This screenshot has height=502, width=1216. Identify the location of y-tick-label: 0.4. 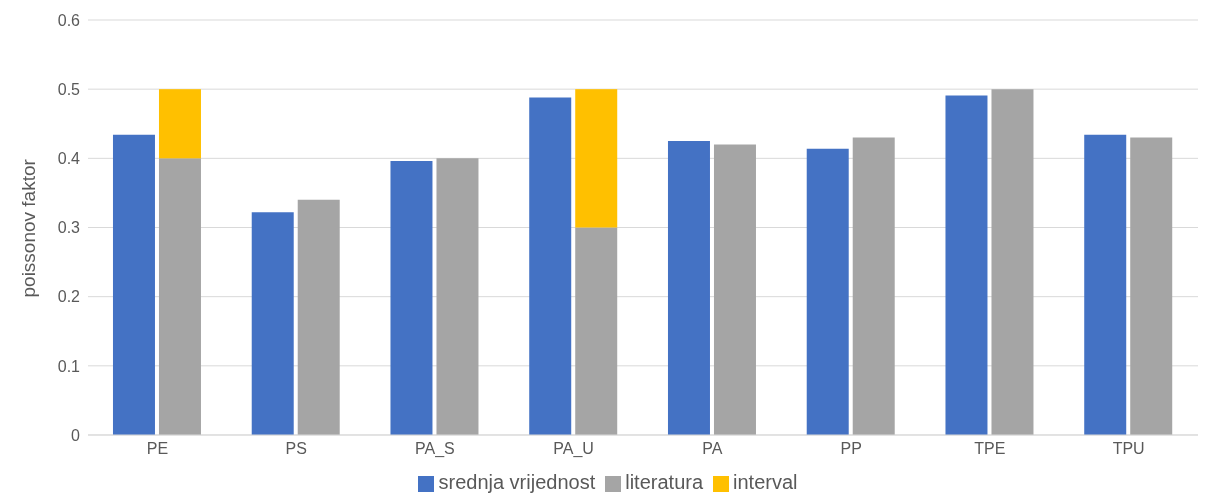
(69, 159).